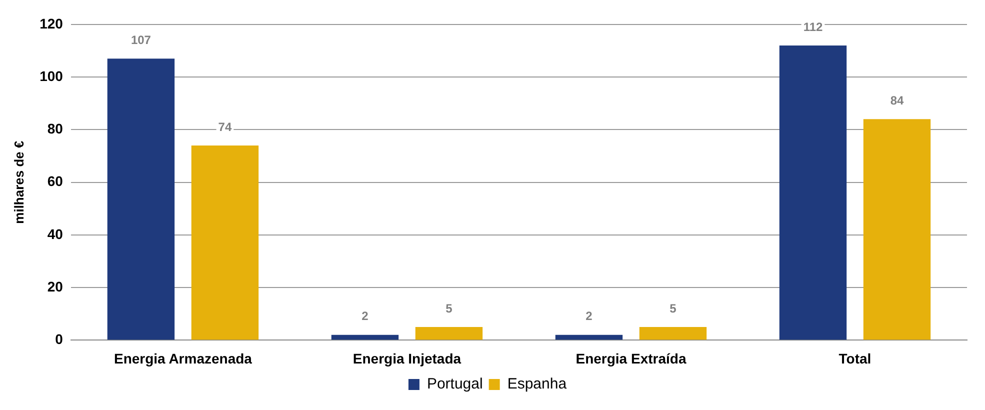 The image size is (985, 410). What do you see at coordinates (897, 100) in the screenshot?
I see `data-label: 84` at bounding box center [897, 100].